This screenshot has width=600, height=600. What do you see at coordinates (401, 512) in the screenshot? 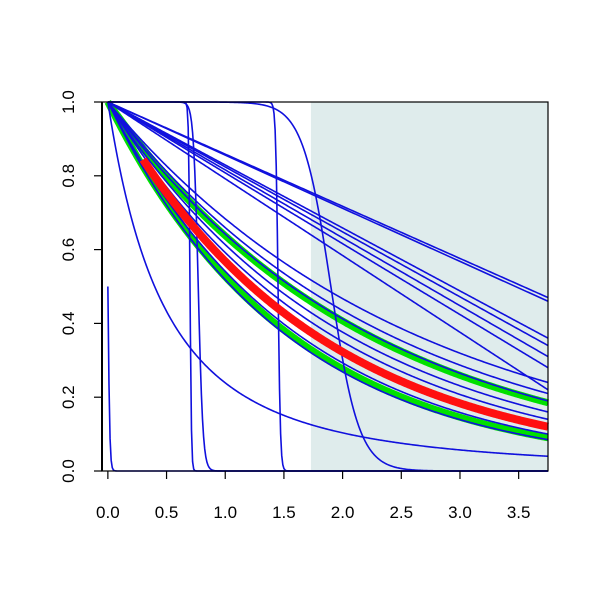
I see `x-tick-label-5: 2.5` at bounding box center [401, 512].